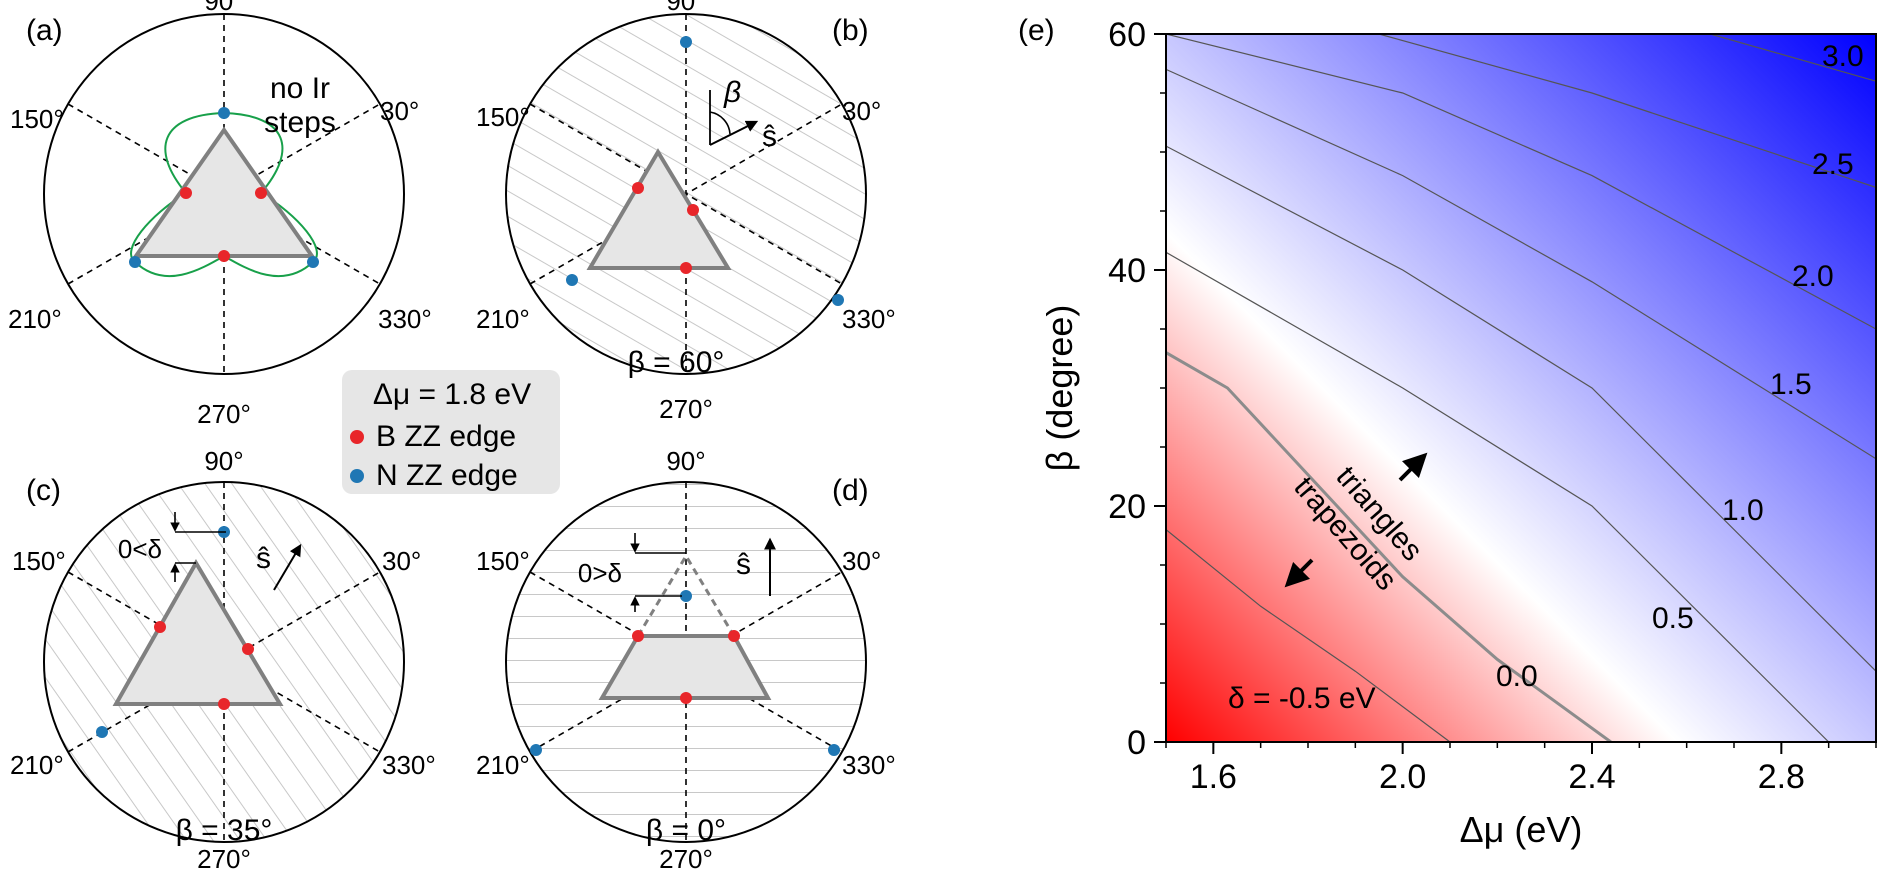  Describe the element at coordinates (300, 88) in the screenshot. I see `note-no-ir: no Ir` at that location.